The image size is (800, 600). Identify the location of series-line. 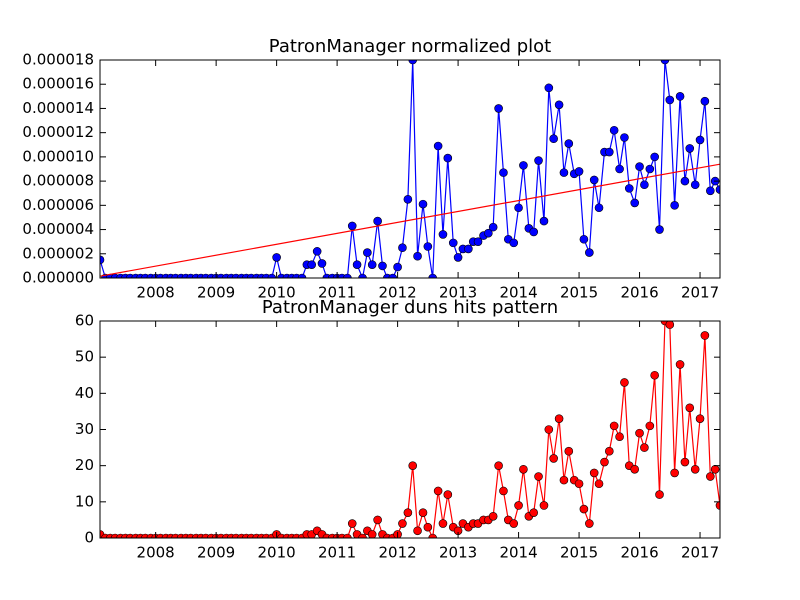
(410, 220).